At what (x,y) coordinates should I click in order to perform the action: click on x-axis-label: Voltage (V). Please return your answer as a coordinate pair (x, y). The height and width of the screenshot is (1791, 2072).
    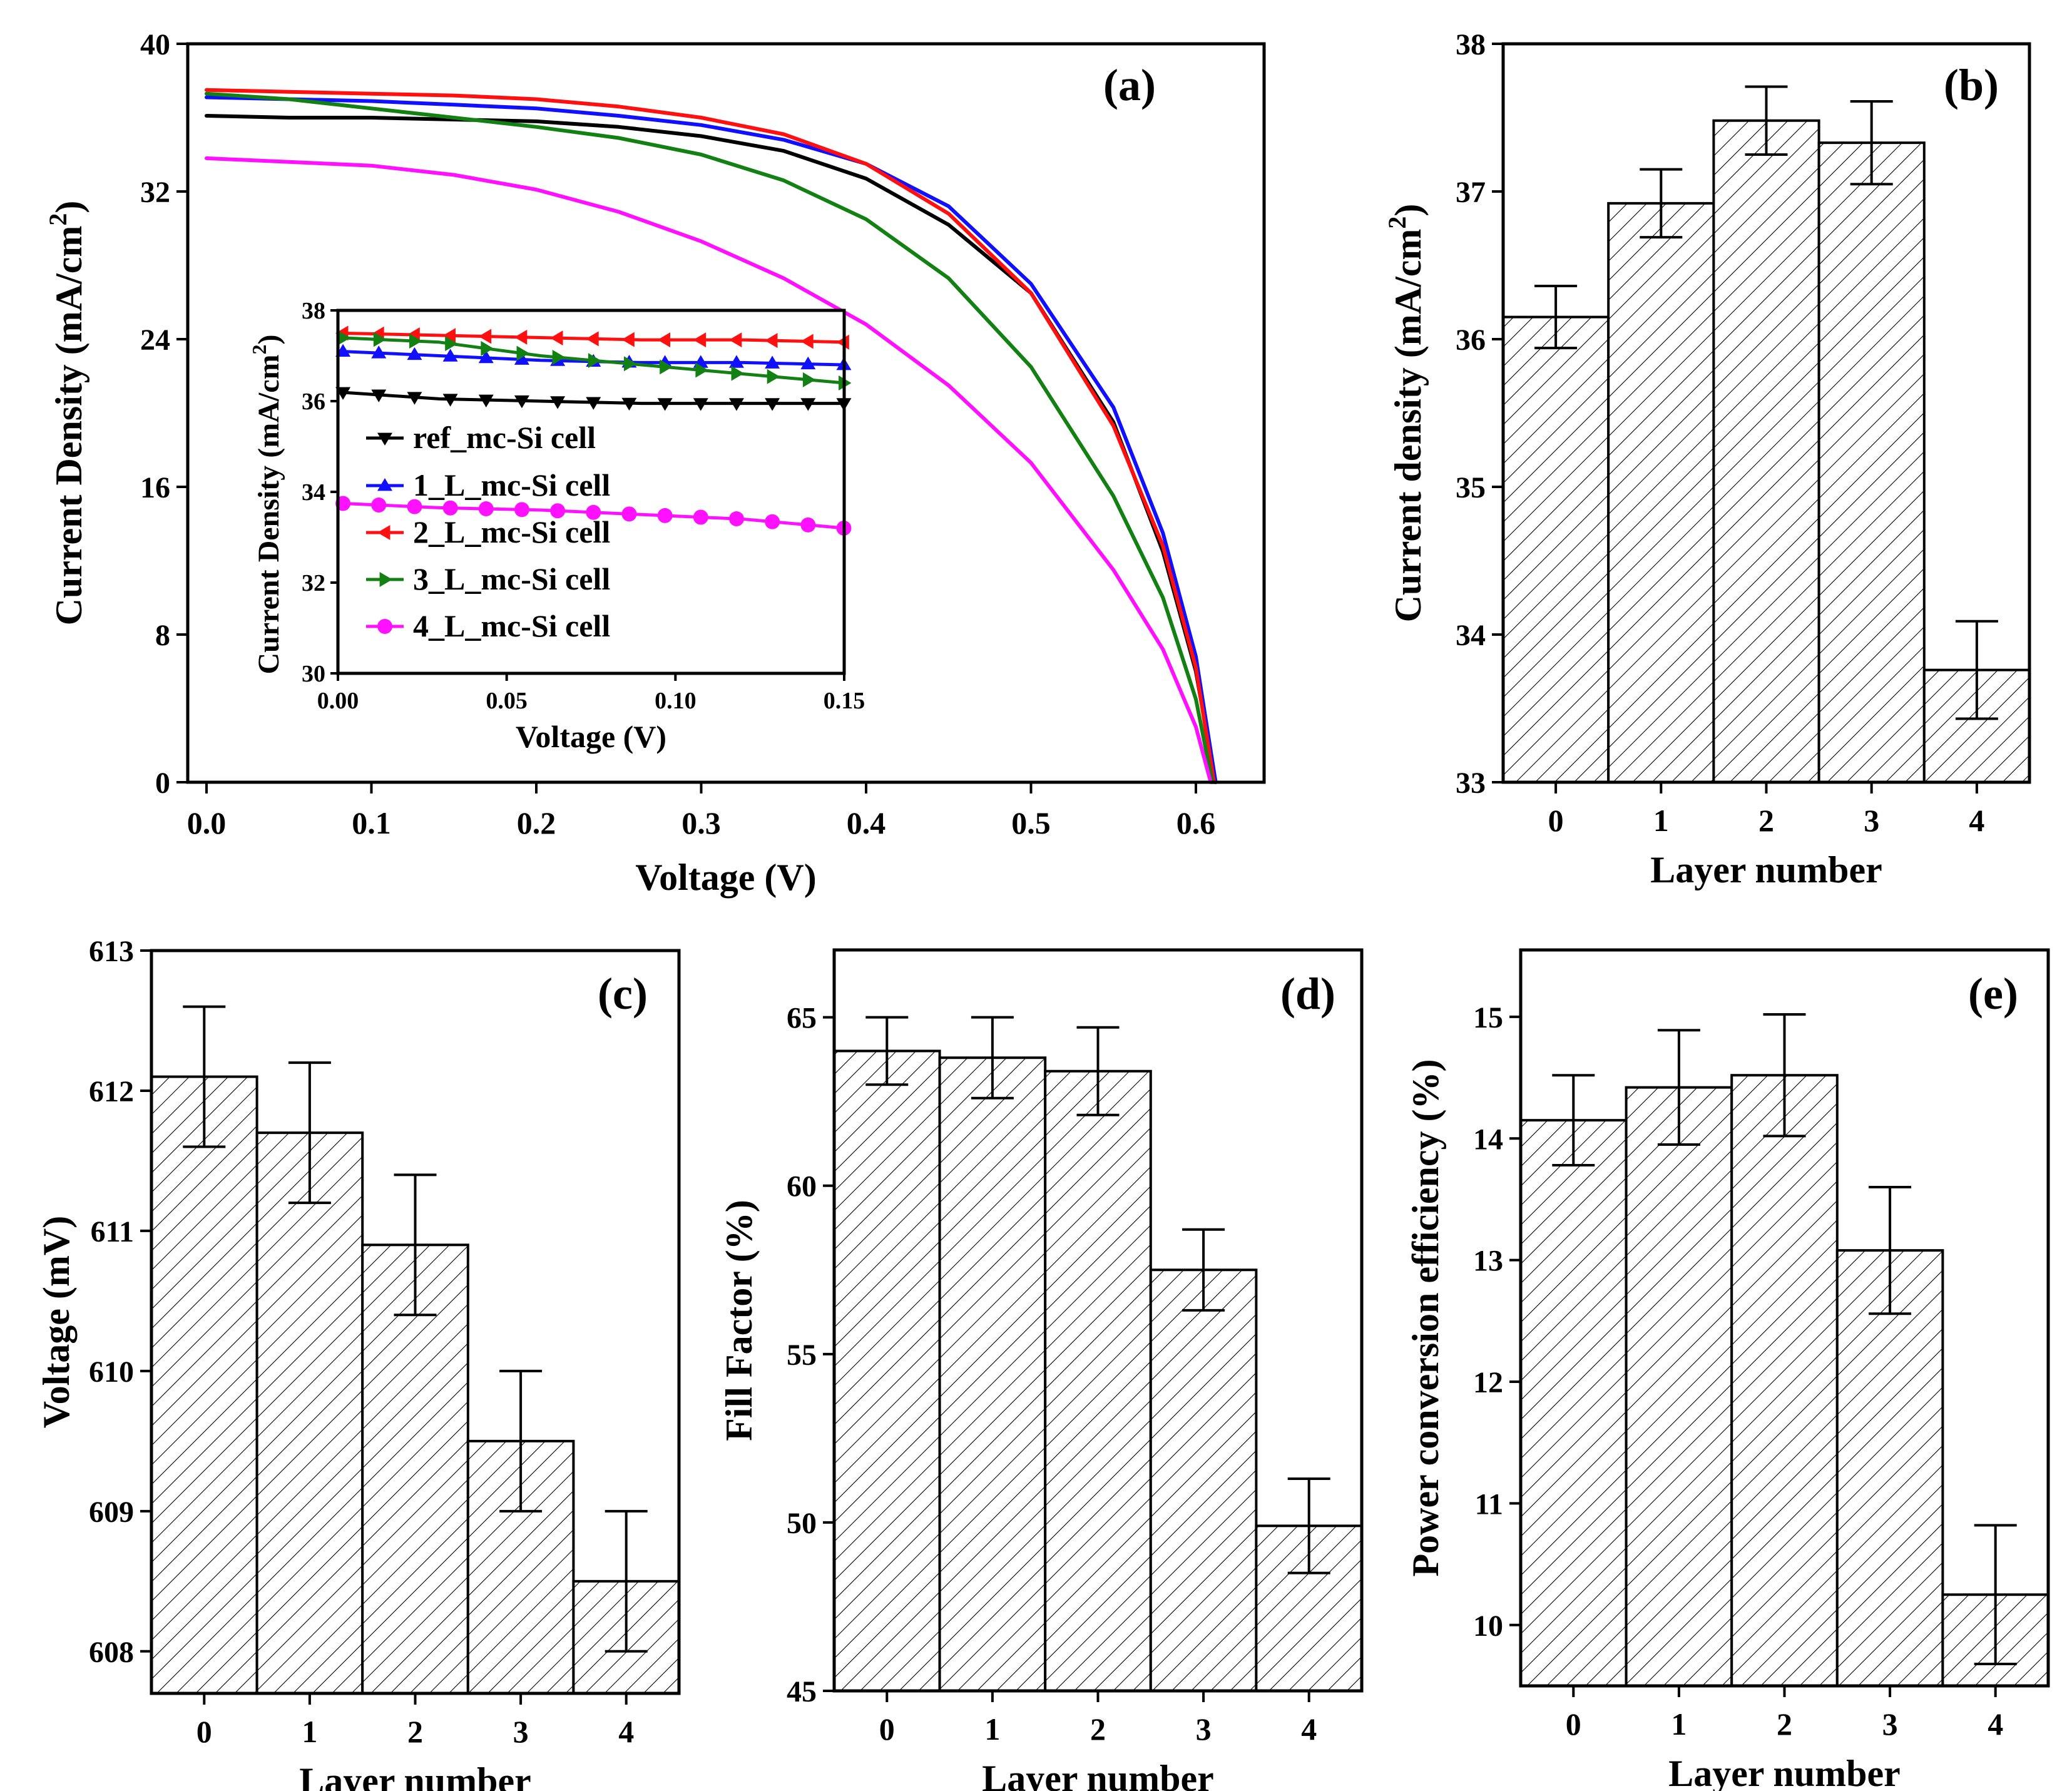
    Looking at the image, I should click on (725, 877).